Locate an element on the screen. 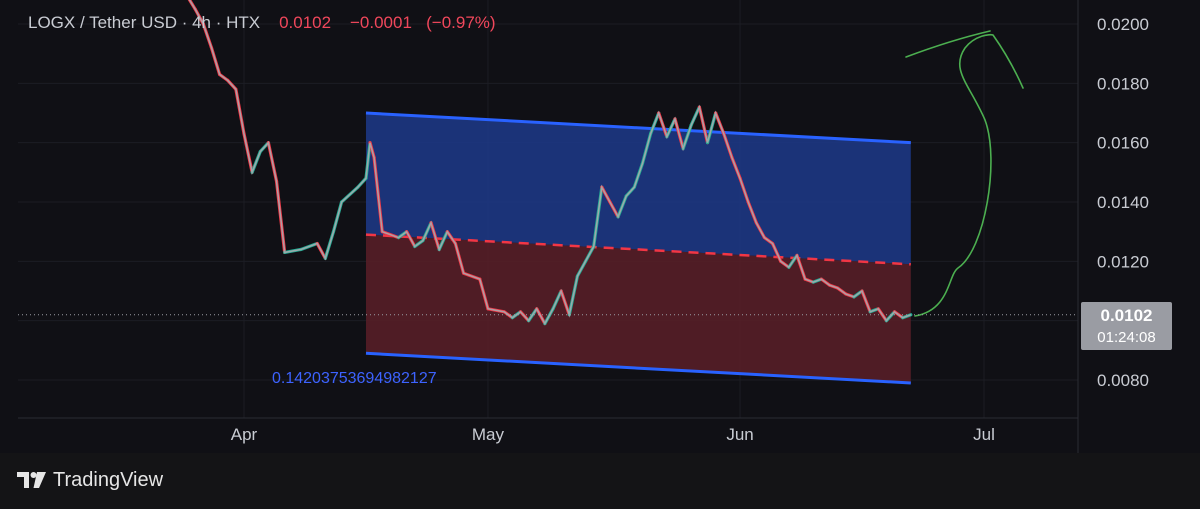 The height and width of the screenshot is (509, 1200). x-tick-label: Apr is located at coordinates (244, 434).